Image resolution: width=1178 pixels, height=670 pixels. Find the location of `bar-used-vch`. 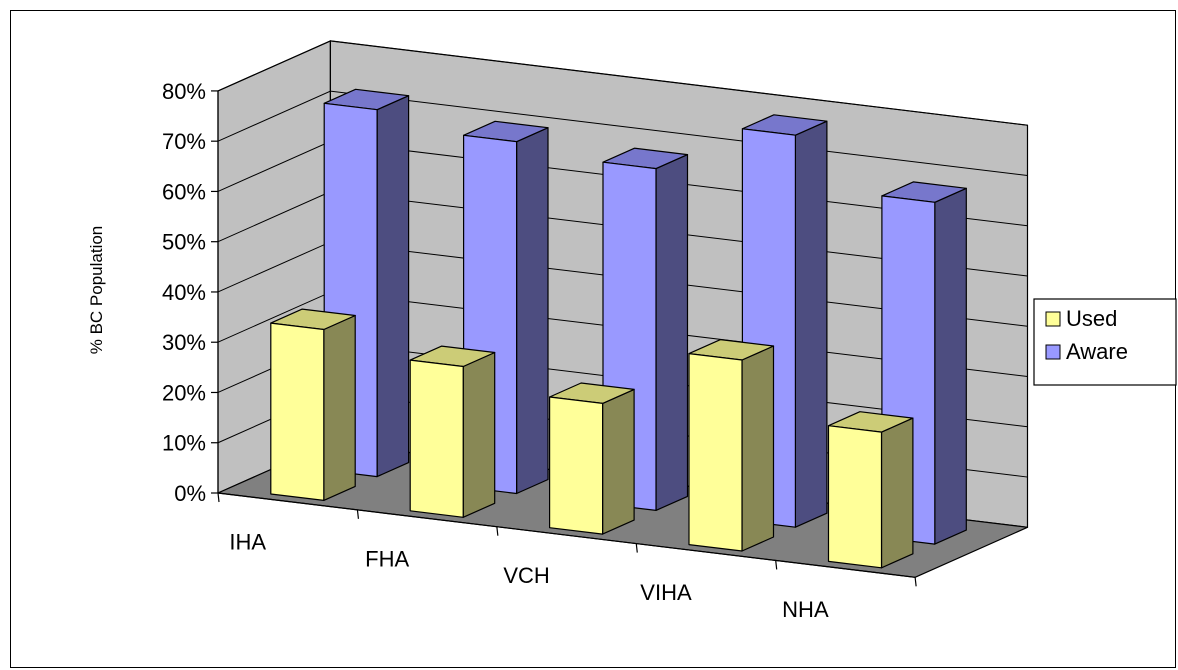

bar-used-vch is located at coordinates (576, 465).